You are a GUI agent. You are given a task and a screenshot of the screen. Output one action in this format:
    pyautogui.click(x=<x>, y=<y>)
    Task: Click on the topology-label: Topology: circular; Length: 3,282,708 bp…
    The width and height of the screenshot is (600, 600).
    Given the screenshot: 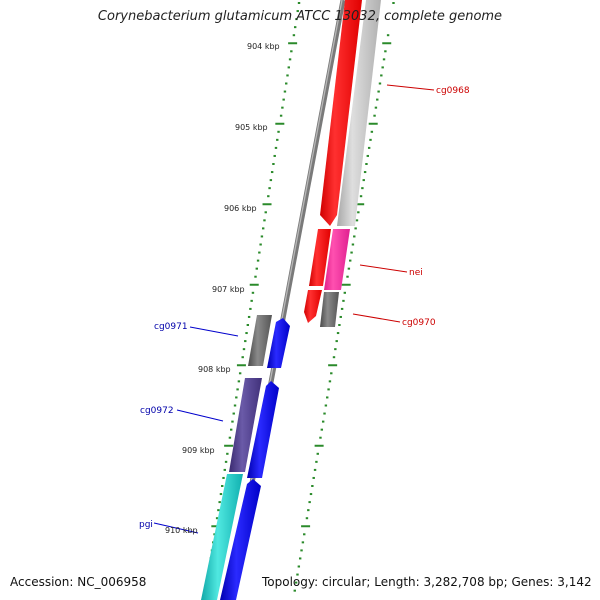 What is the action you would take?
    pyautogui.click(x=427, y=582)
    